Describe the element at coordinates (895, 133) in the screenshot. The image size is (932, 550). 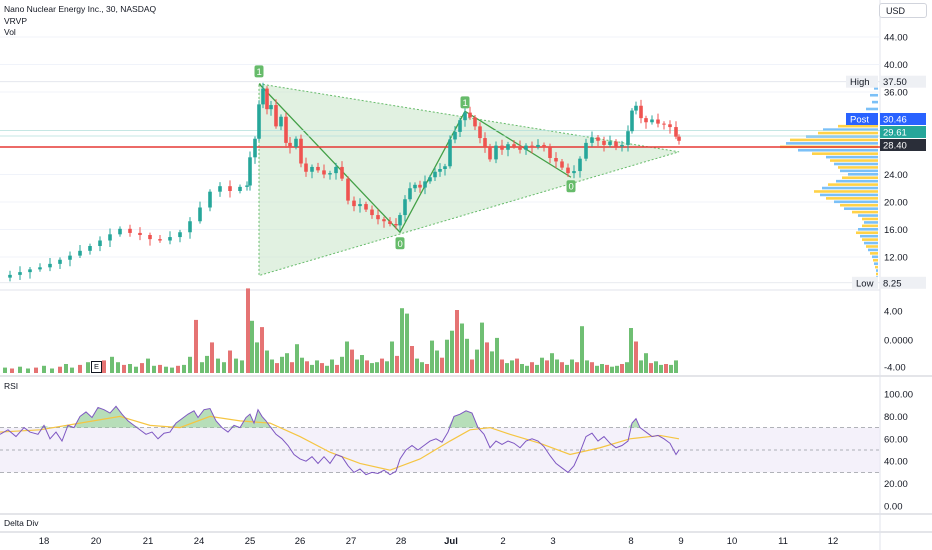
I see `price-badge-value: 29.61` at that location.